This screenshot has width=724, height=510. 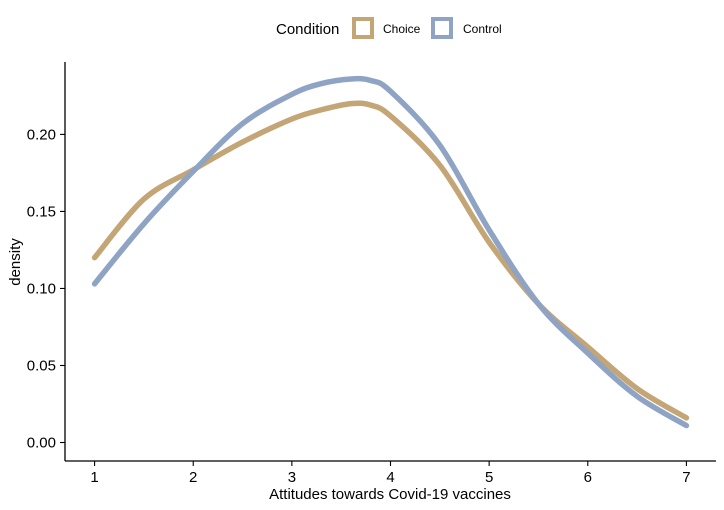 I want to click on legend-label-choice: Choice, so click(x=402, y=29).